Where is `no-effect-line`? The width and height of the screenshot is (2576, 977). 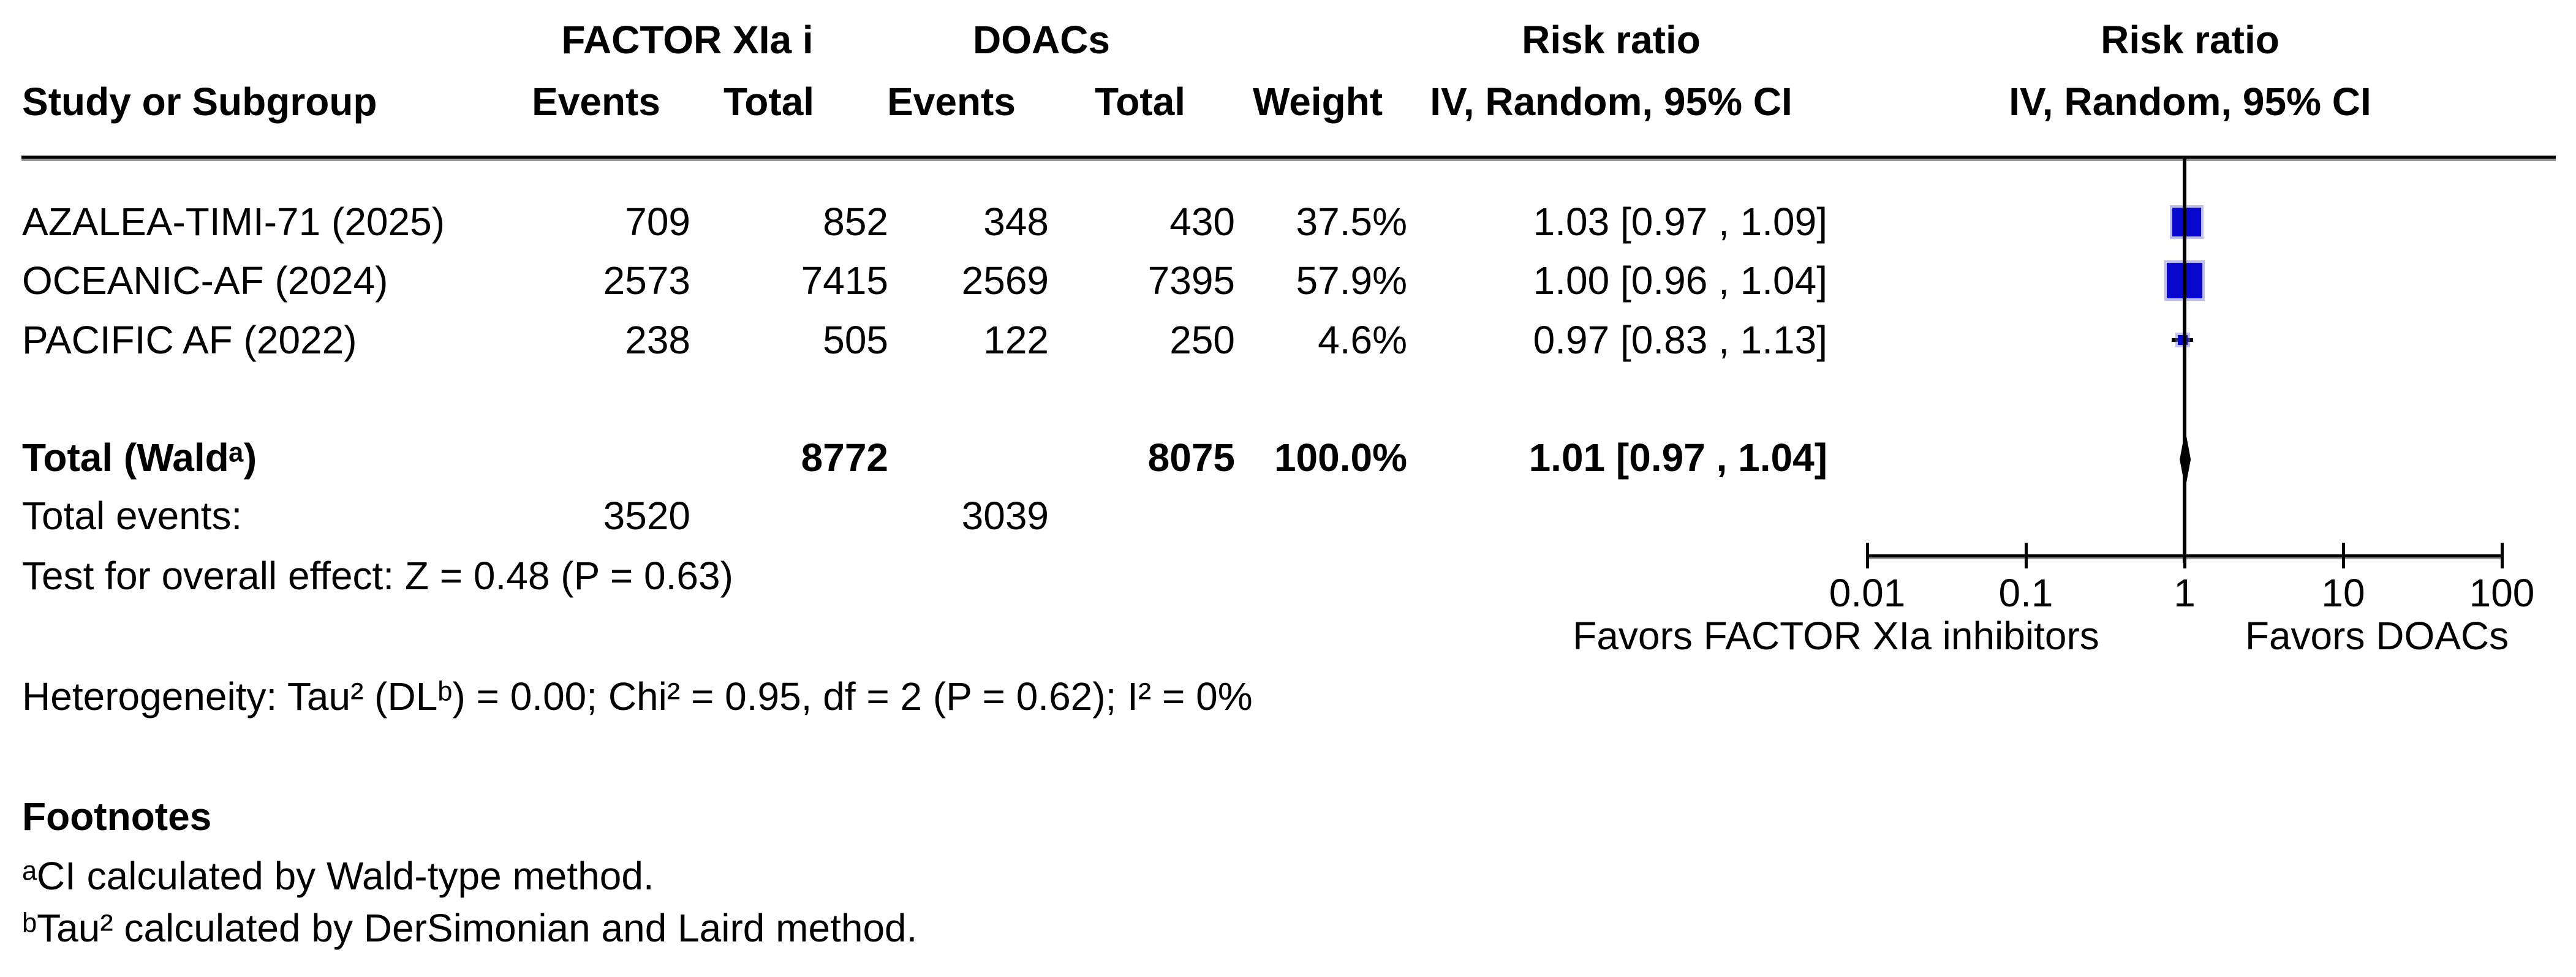
no-effect-line is located at coordinates (2184, 361).